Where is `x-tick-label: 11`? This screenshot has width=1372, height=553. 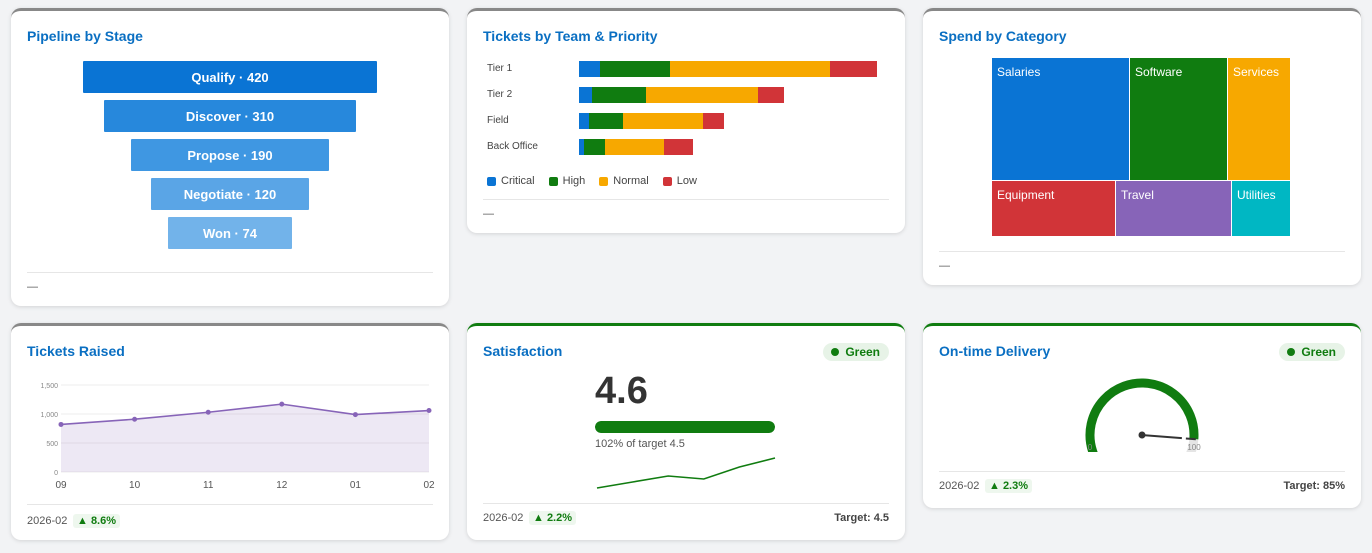
x-tick-label: 11 is located at coordinates (208, 485).